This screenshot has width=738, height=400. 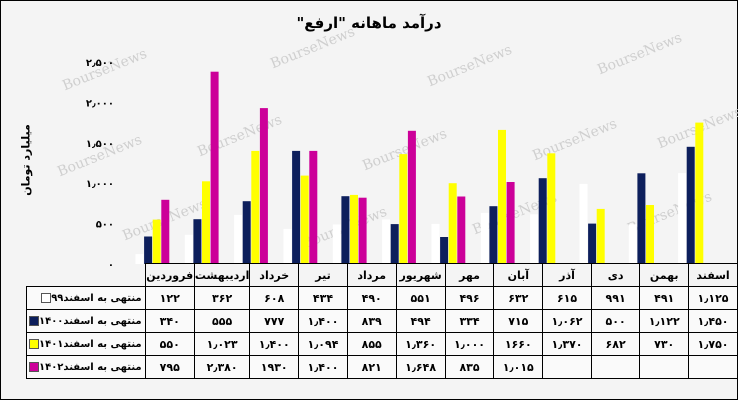 What do you see at coordinates (518, 367) in the screenshot?
I see `data-label: ۱٫۰۱۵` at bounding box center [518, 367].